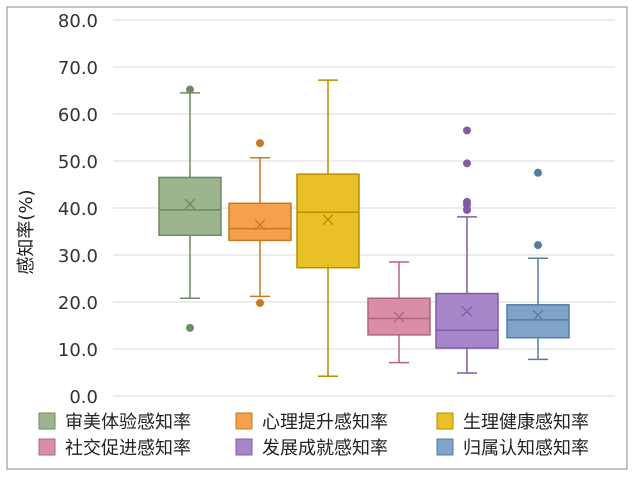 The height and width of the screenshot is (482, 637). I want to click on y-tick-label: 50.0, so click(78, 162).